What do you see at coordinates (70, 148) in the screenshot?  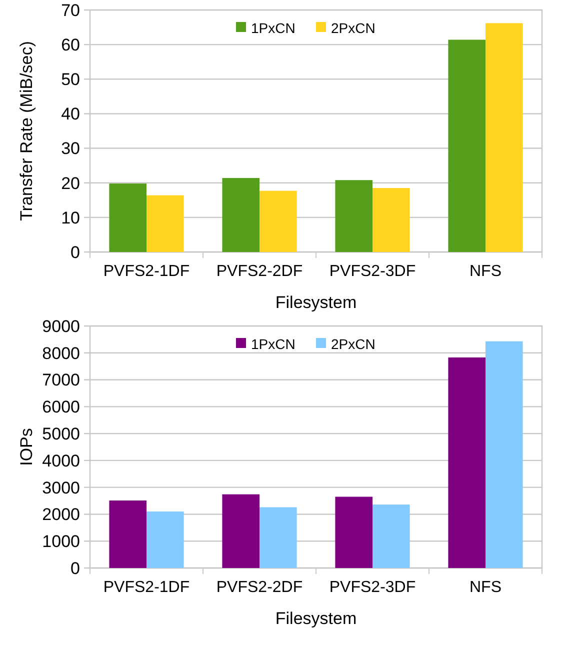 I see `y-tick-label: 30` at bounding box center [70, 148].